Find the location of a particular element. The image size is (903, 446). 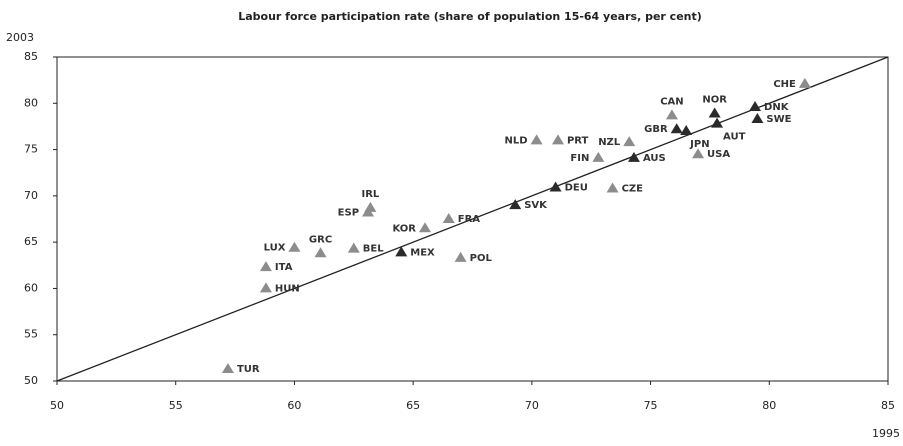

point-label: IRL is located at coordinates (371, 194).